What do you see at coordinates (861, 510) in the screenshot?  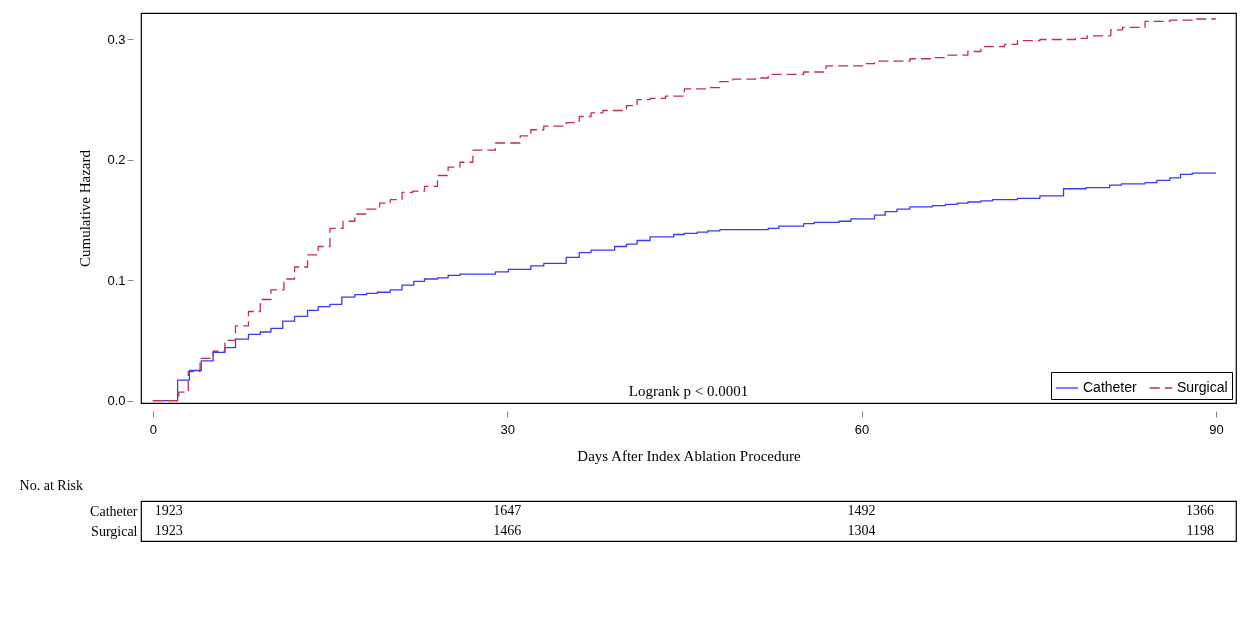 I see `text: 1492` at bounding box center [861, 510].